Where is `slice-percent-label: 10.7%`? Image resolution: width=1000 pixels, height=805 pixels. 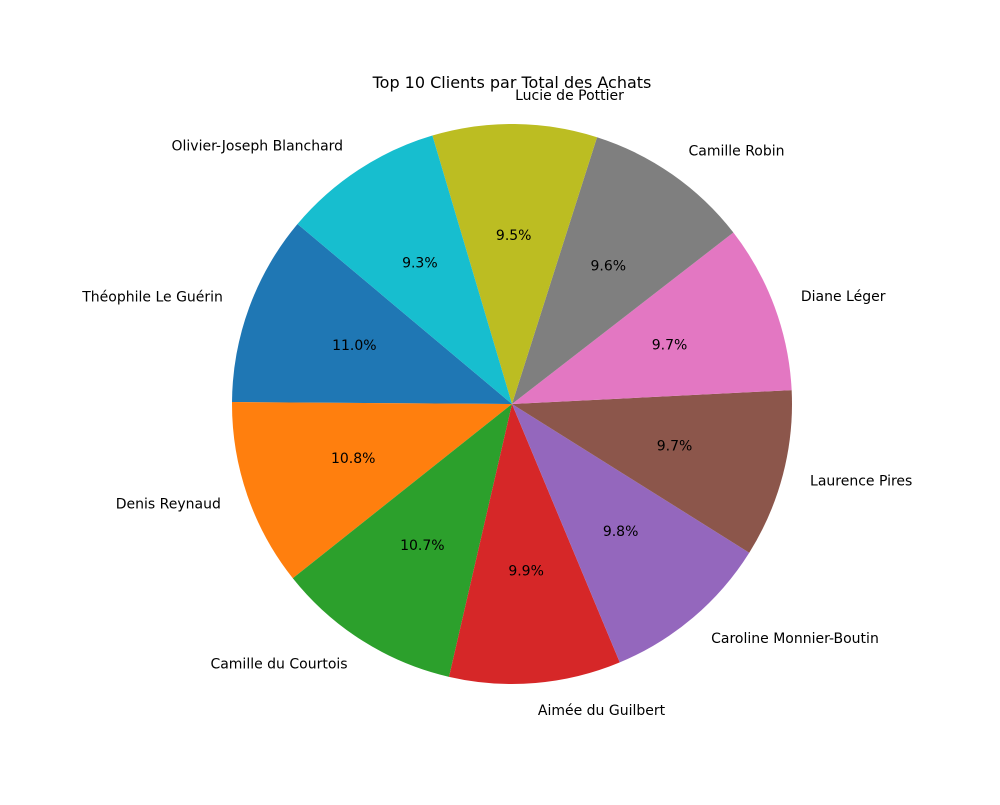 slice-percent-label: 10.7% is located at coordinates (422, 546).